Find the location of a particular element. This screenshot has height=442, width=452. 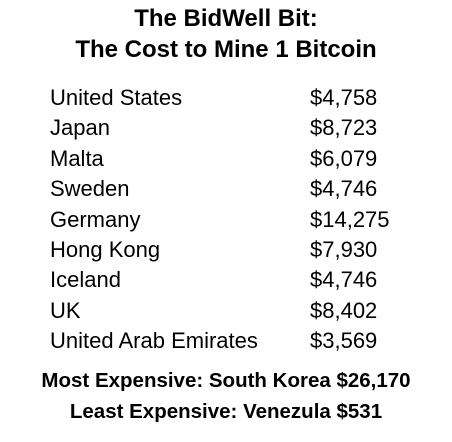

country: United Arab Emirates is located at coordinates (154, 341).